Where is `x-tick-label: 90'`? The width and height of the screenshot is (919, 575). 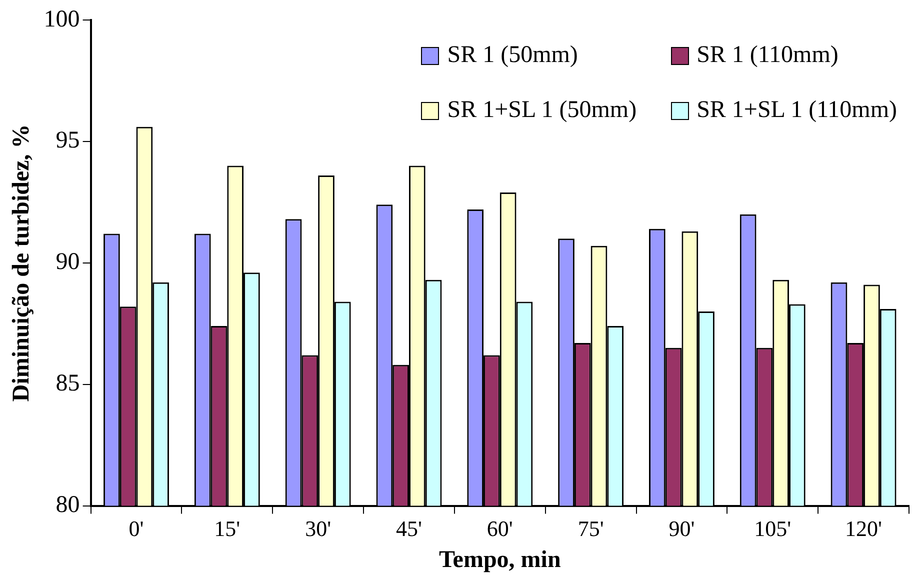 x-tick-label: 90' is located at coordinates (681, 528).